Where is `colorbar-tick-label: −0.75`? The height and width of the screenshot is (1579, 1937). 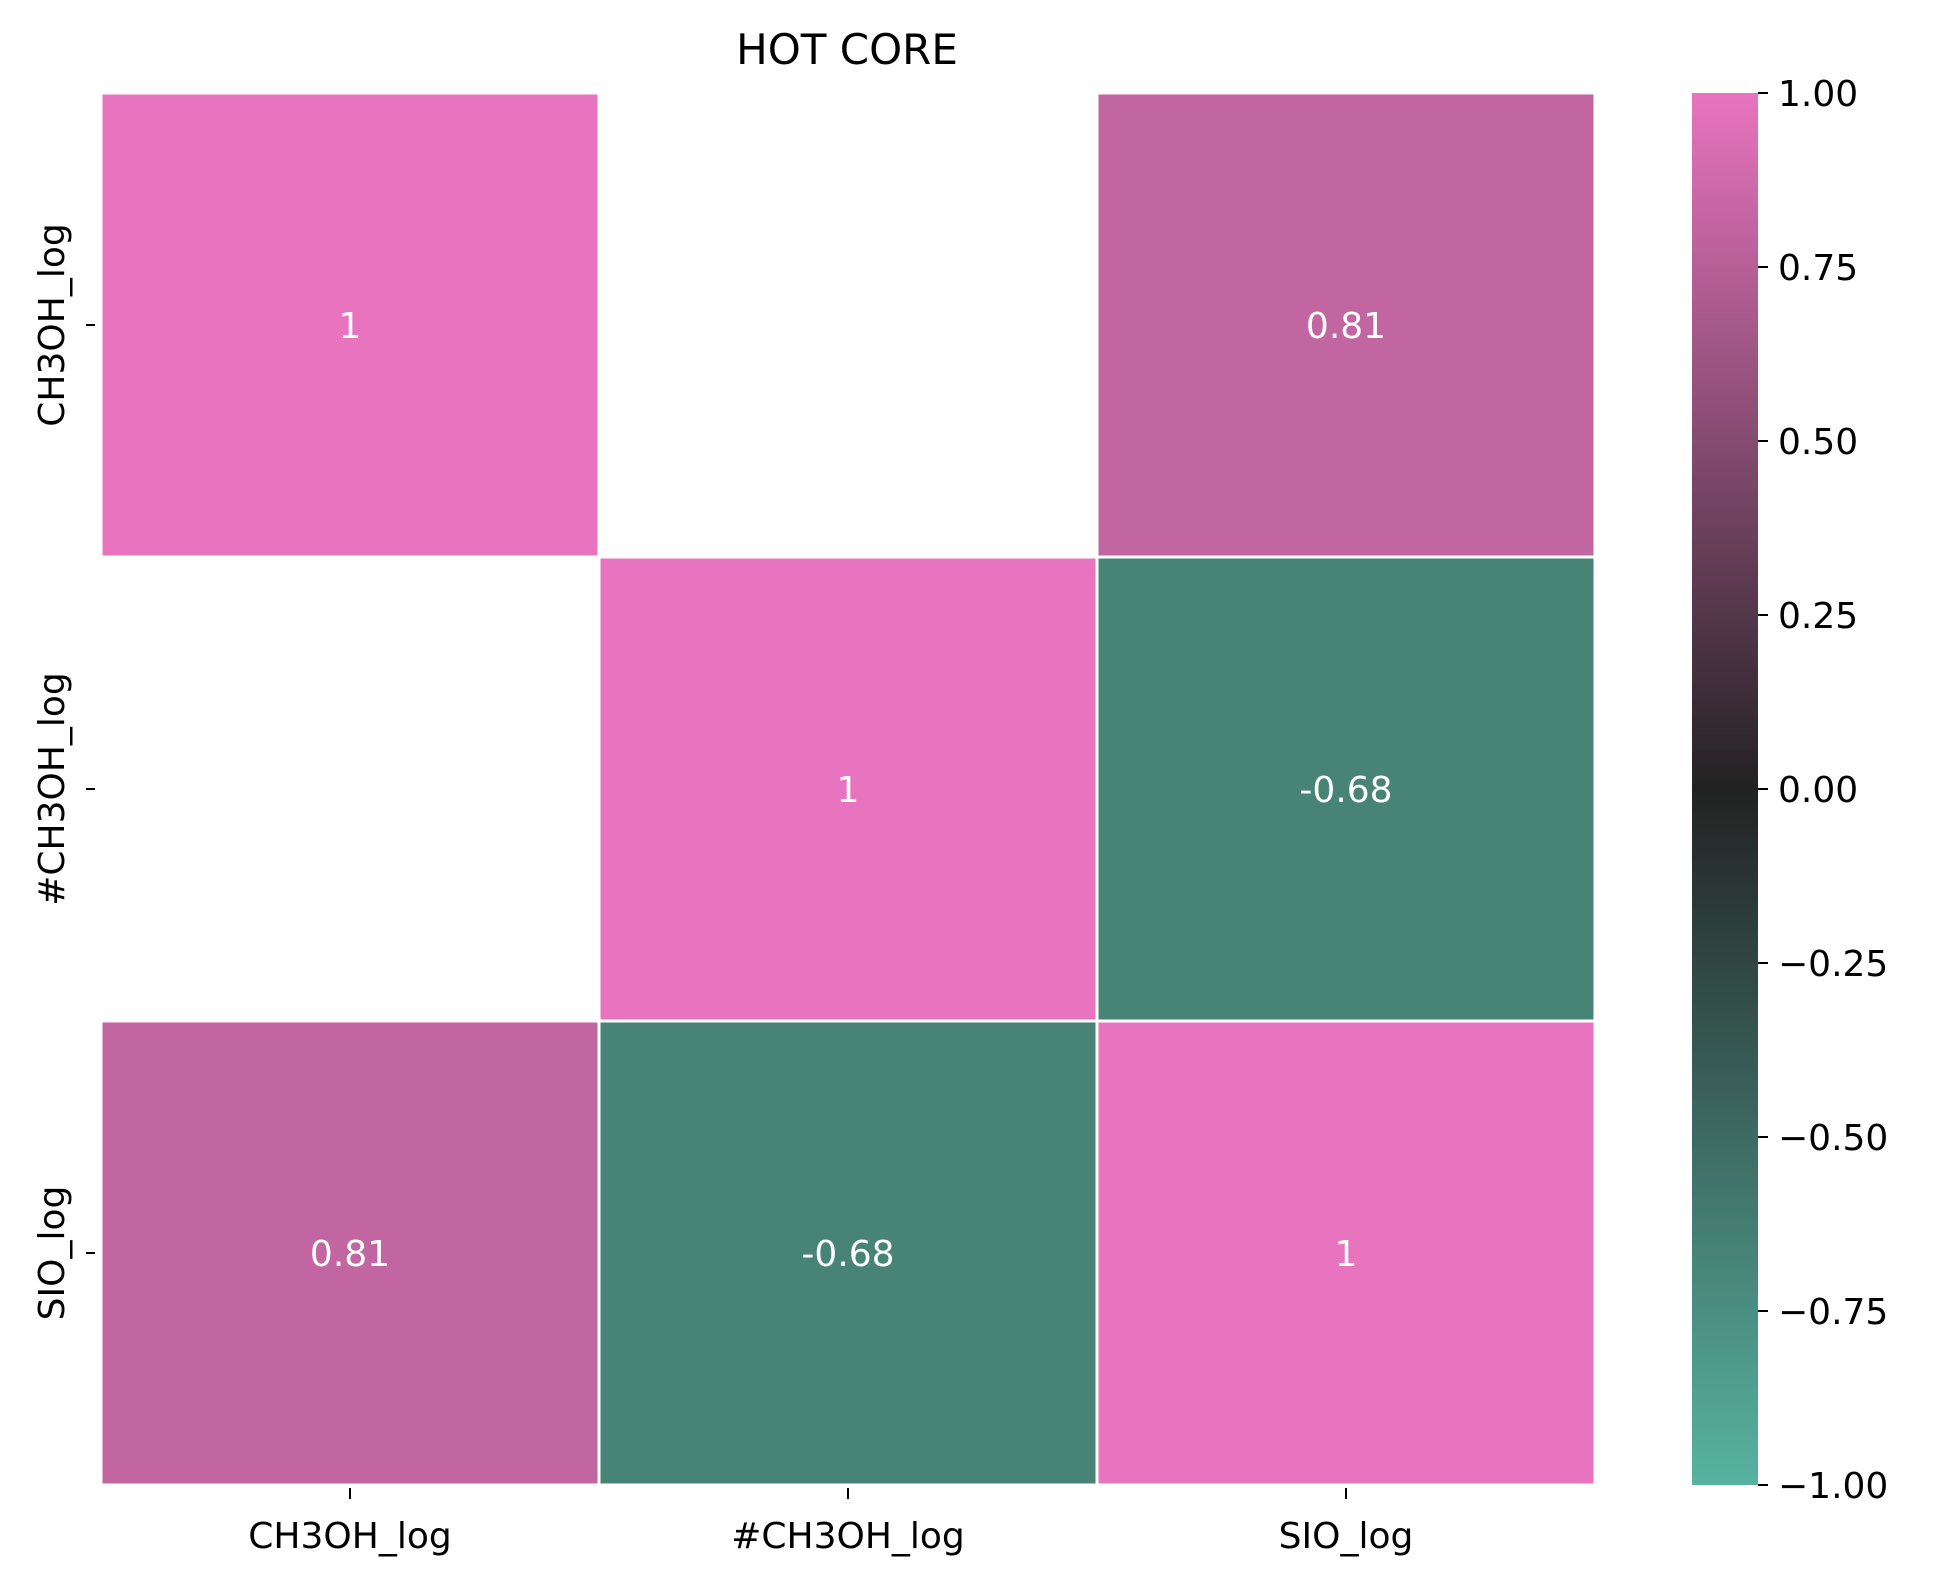 colorbar-tick-label: −0.75 is located at coordinates (1833, 1312).